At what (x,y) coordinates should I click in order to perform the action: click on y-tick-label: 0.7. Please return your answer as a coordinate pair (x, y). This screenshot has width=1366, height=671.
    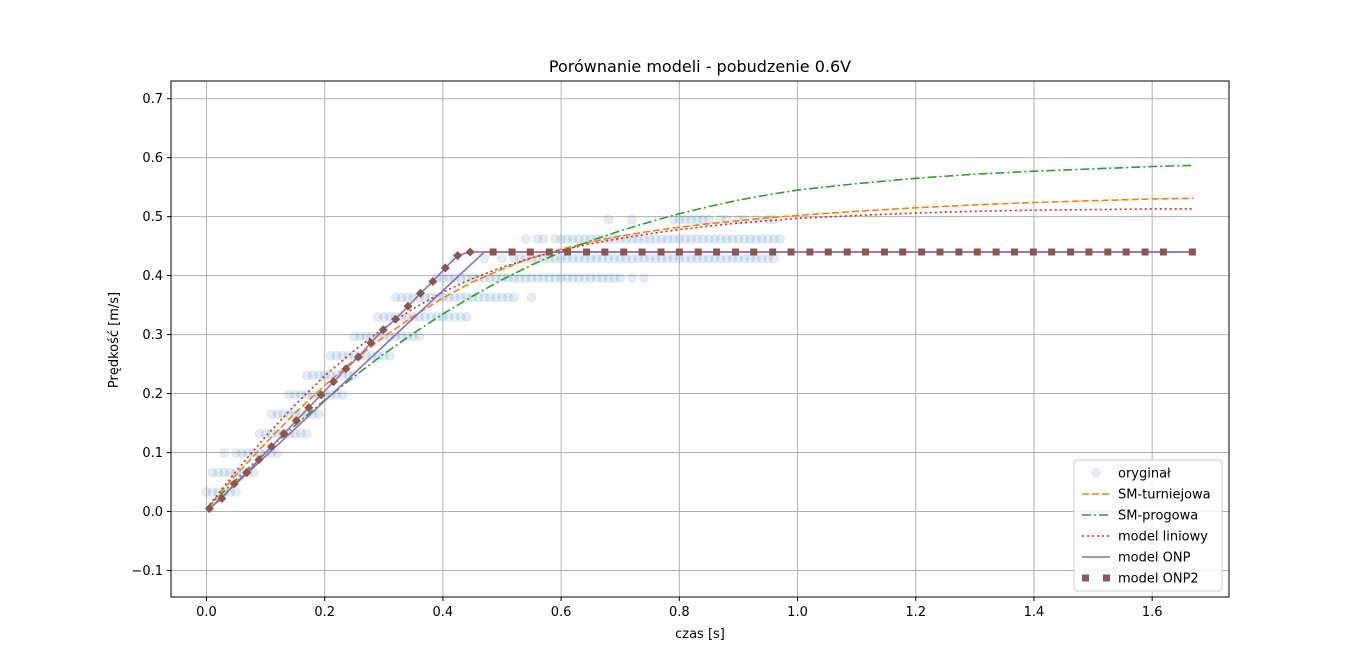
    Looking at the image, I should click on (152, 99).